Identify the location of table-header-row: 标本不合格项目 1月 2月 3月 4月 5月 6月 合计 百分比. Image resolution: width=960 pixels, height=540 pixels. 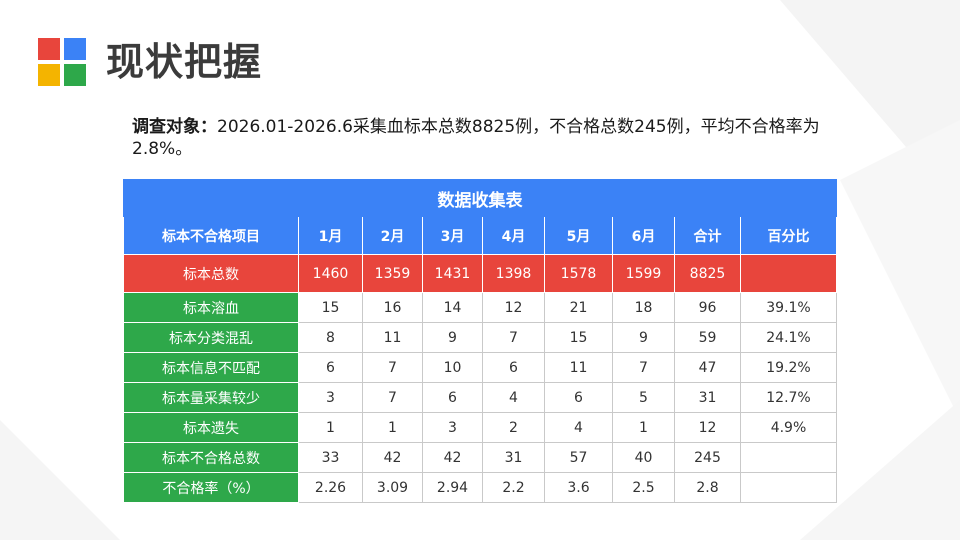
(480, 235).